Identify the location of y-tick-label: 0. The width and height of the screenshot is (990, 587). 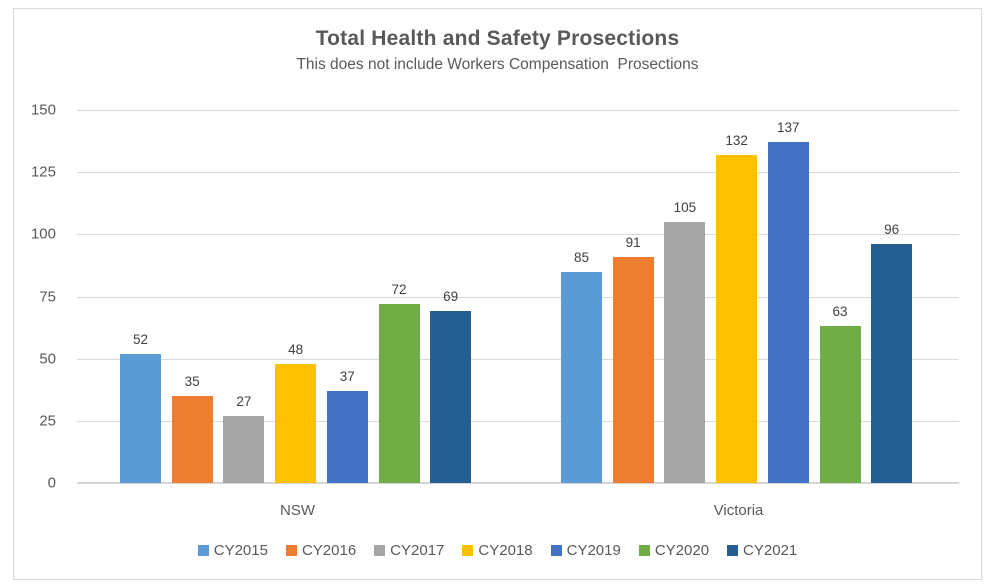
(51, 483).